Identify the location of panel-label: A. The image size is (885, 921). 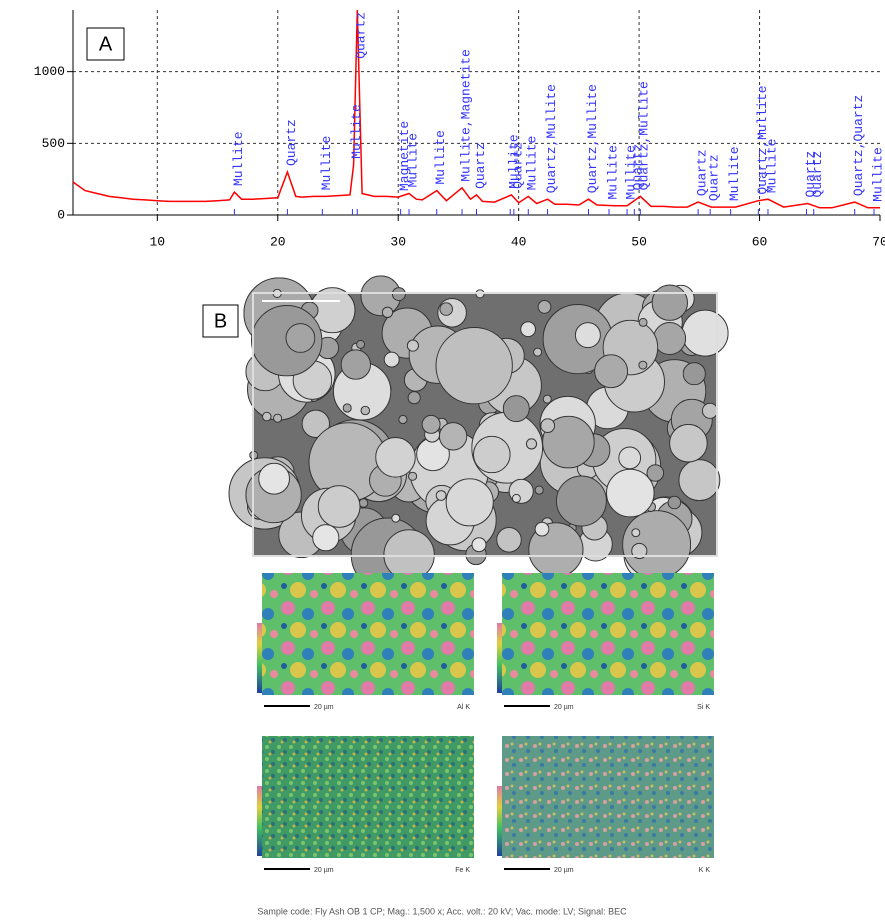
(106, 44).